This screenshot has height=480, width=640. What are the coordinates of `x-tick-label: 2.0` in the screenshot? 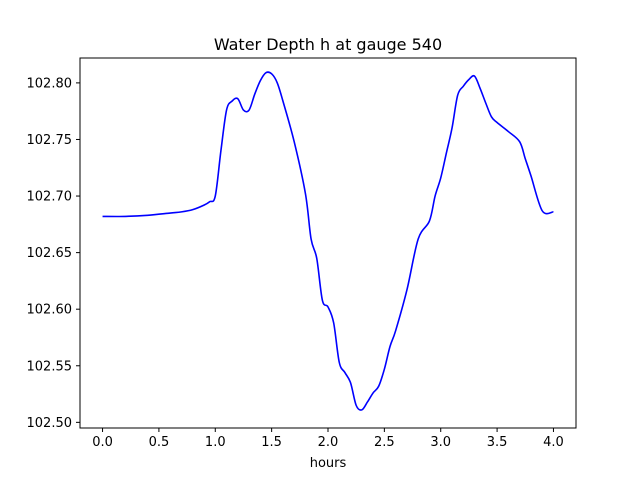 It's located at (328, 442).